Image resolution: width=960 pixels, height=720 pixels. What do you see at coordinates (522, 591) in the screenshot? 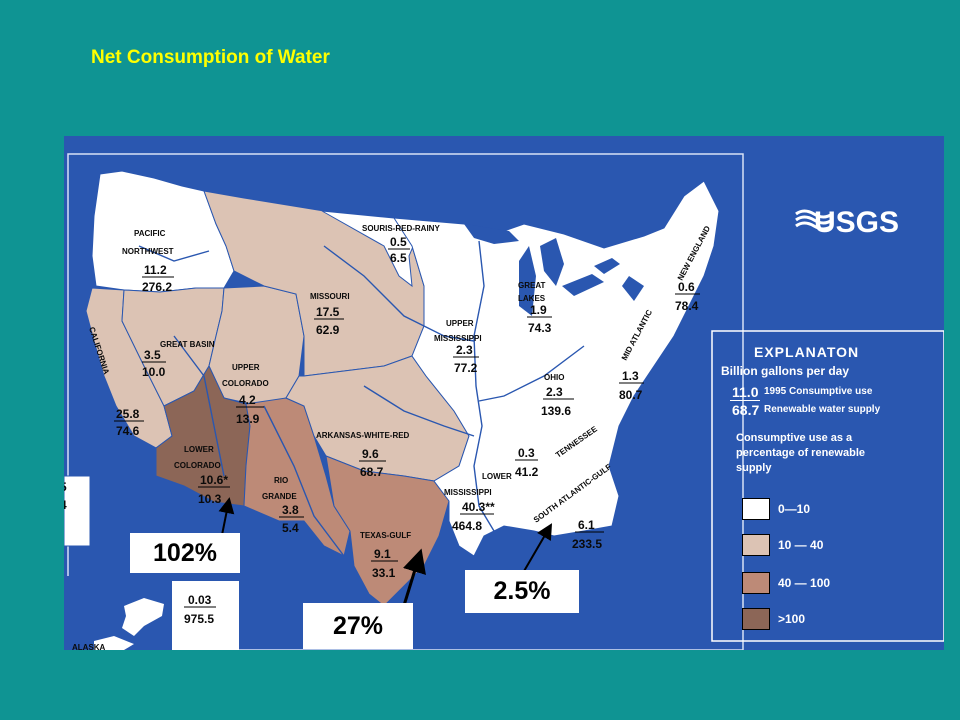
I see `callout-south-atlantic-gulf-percent: 2.5%` at bounding box center [522, 591].